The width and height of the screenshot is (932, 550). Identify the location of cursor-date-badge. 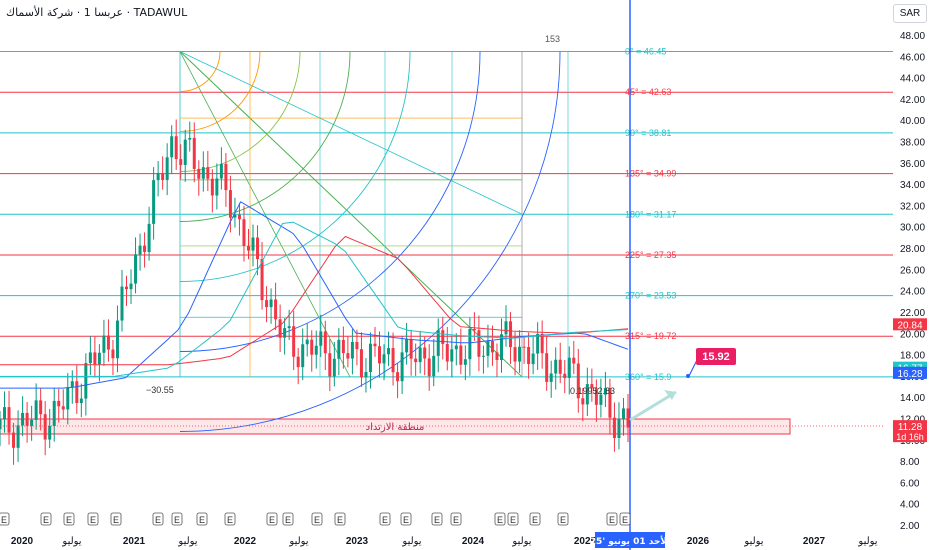
(630, 540).